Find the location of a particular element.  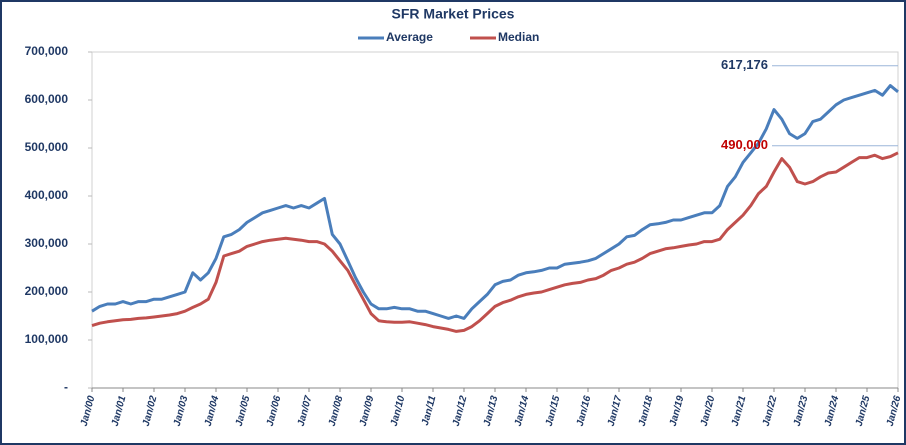

chart-title: SFR Market Prices is located at coordinates (453, 14).